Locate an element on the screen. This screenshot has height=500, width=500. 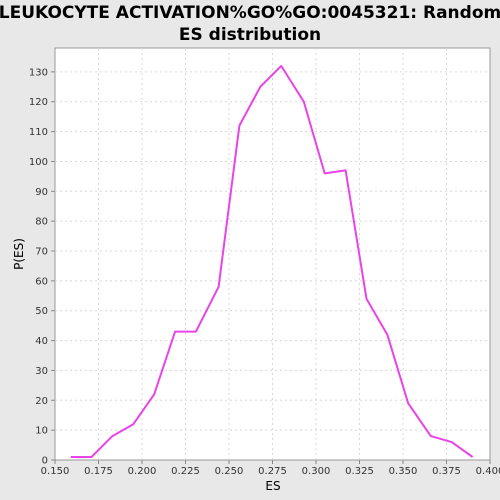
y-tick-label: 50 is located at coordinates (41, 311).